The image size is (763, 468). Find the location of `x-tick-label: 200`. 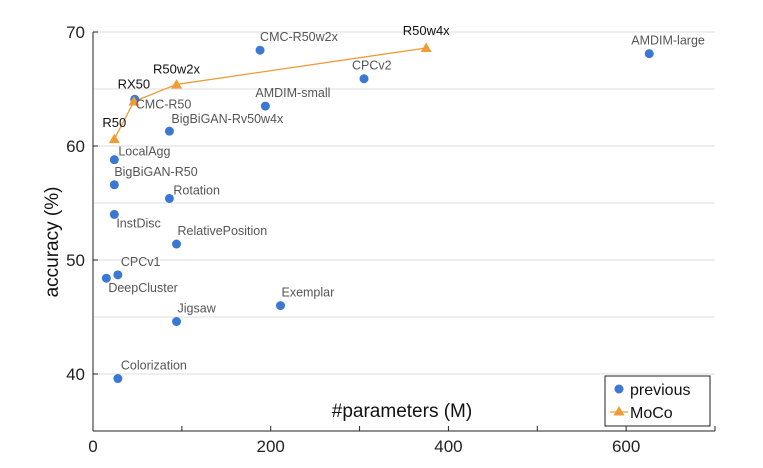

x-tick-label: 200 is located at coordinates (271, 446).